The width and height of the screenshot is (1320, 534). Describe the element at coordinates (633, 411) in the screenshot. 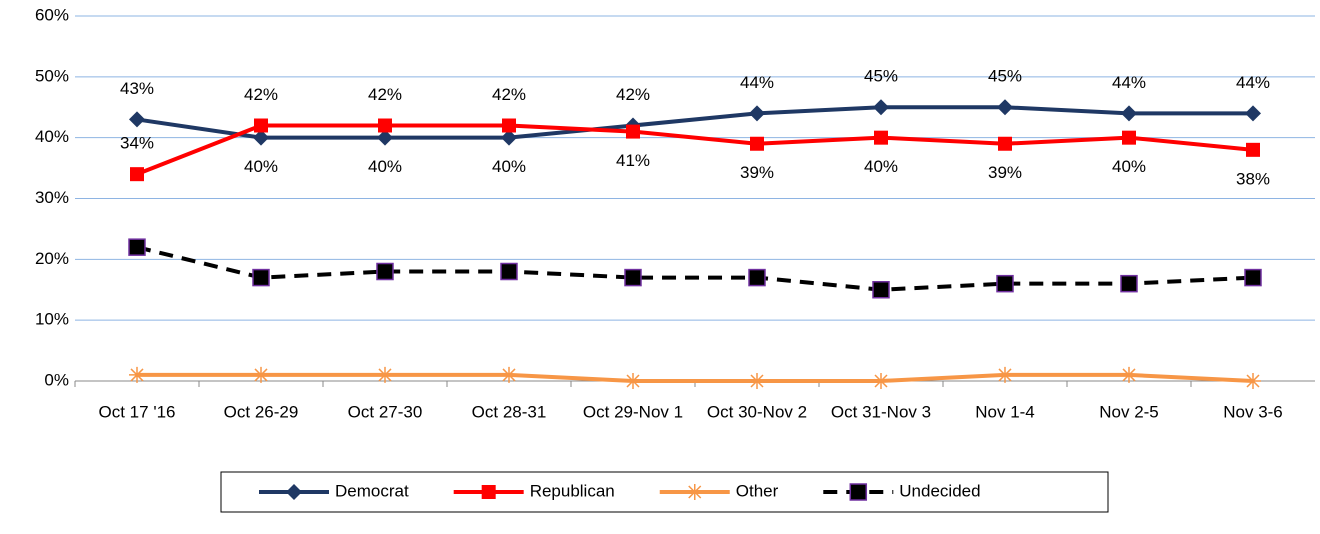

I see `x-tick-label: Oct 29-Nov 1` at that location.